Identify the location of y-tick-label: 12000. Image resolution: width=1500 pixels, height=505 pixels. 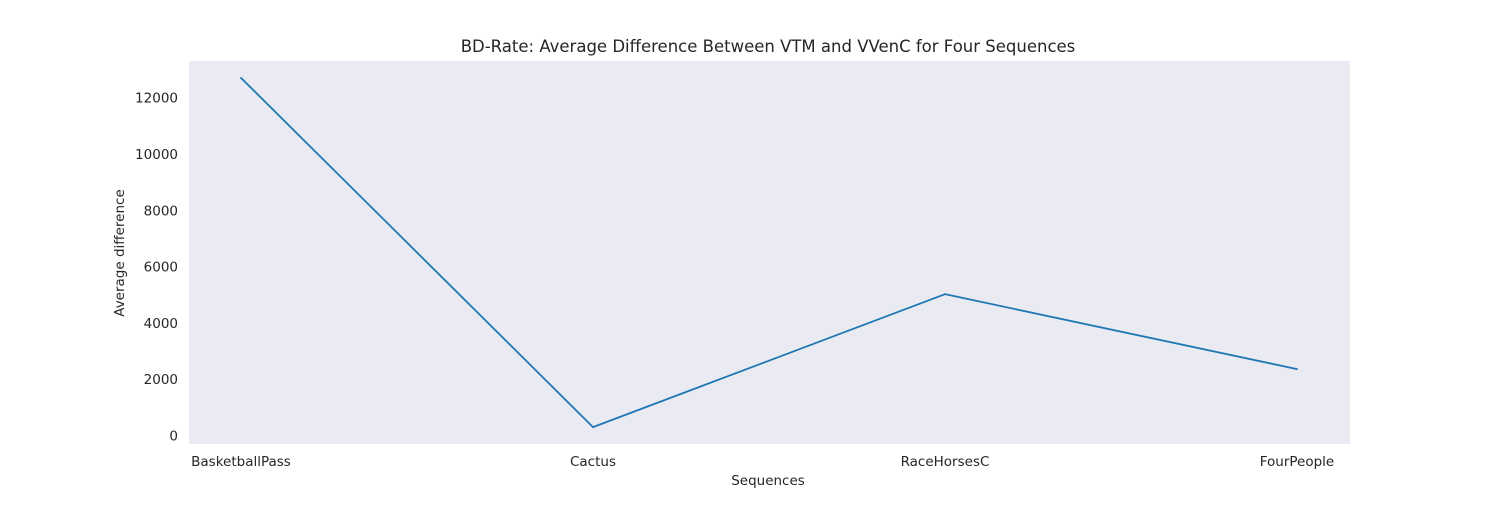
(156, 99).